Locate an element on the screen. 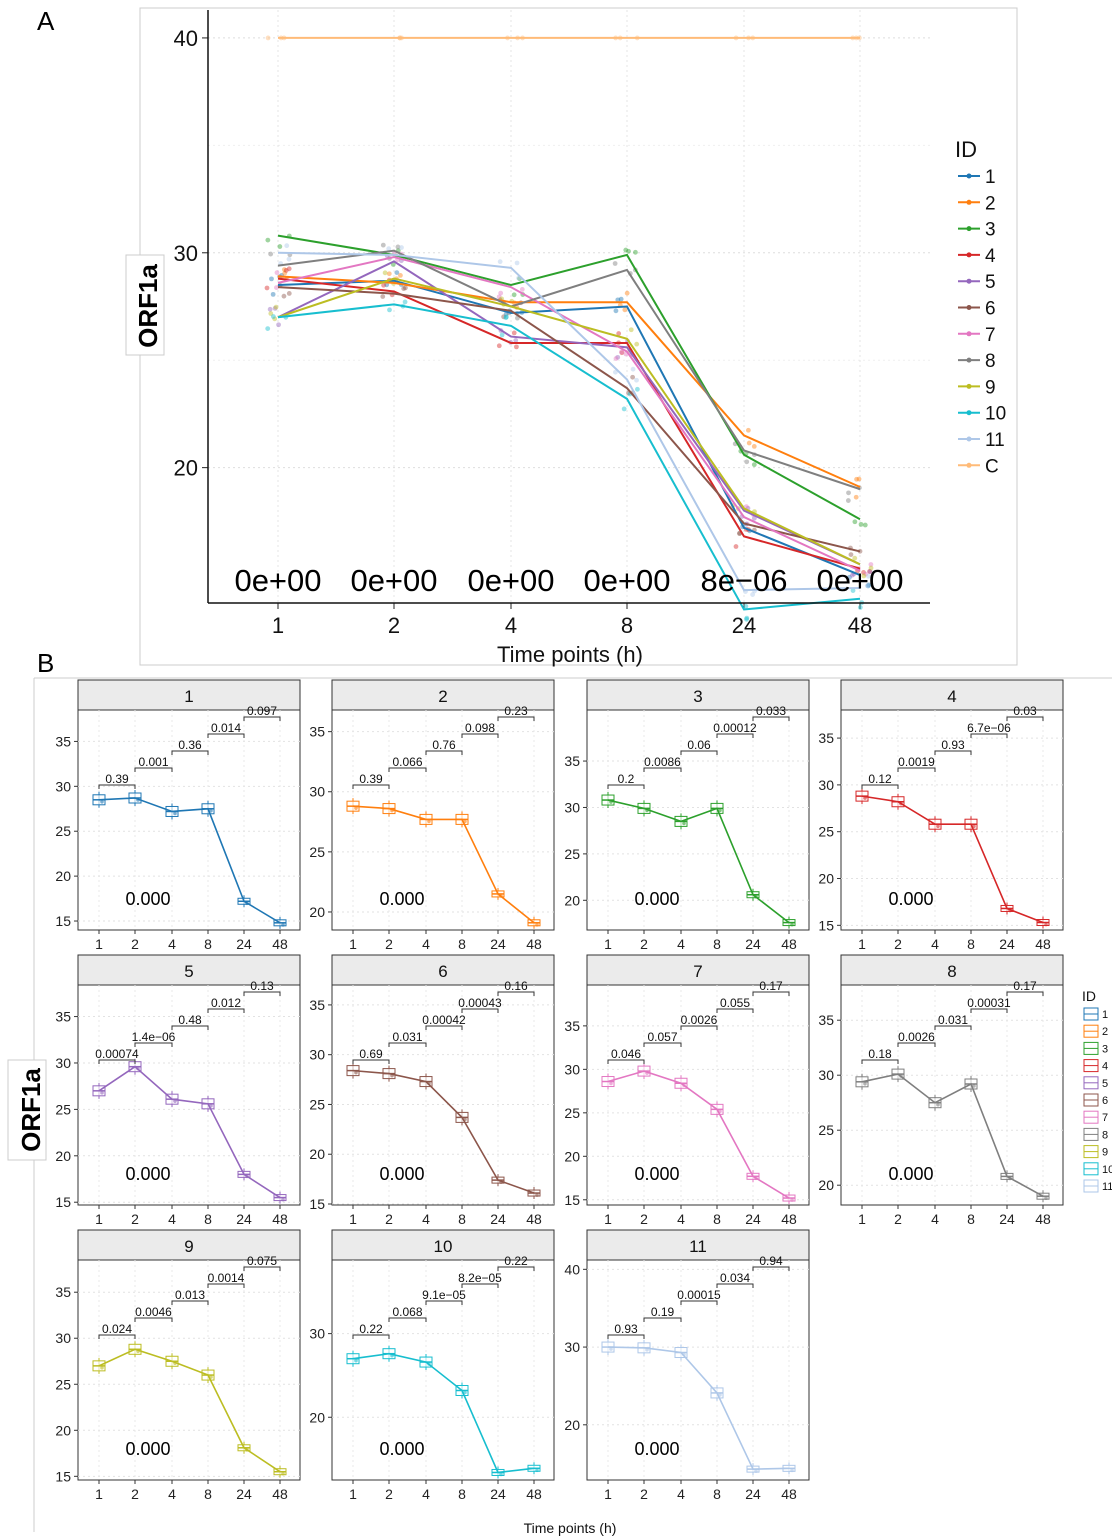 This screenshot has width=1112, height=1537. facet-panel is located at coordinates (443, 1370).